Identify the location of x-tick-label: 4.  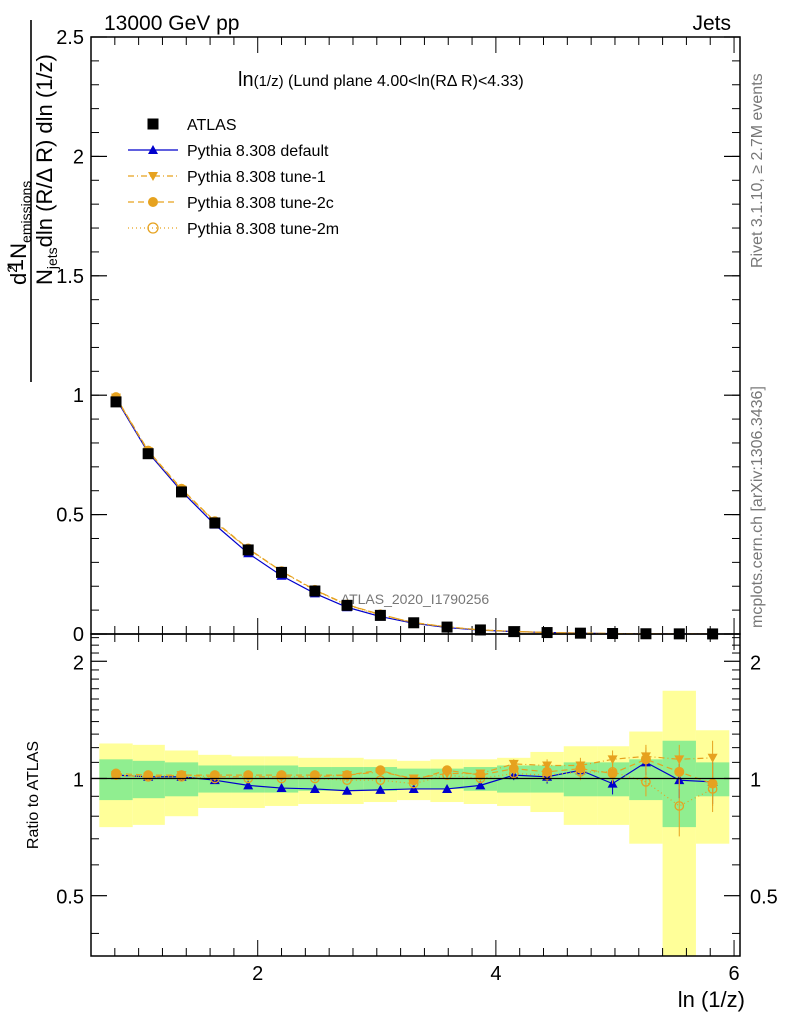
(495, 974).